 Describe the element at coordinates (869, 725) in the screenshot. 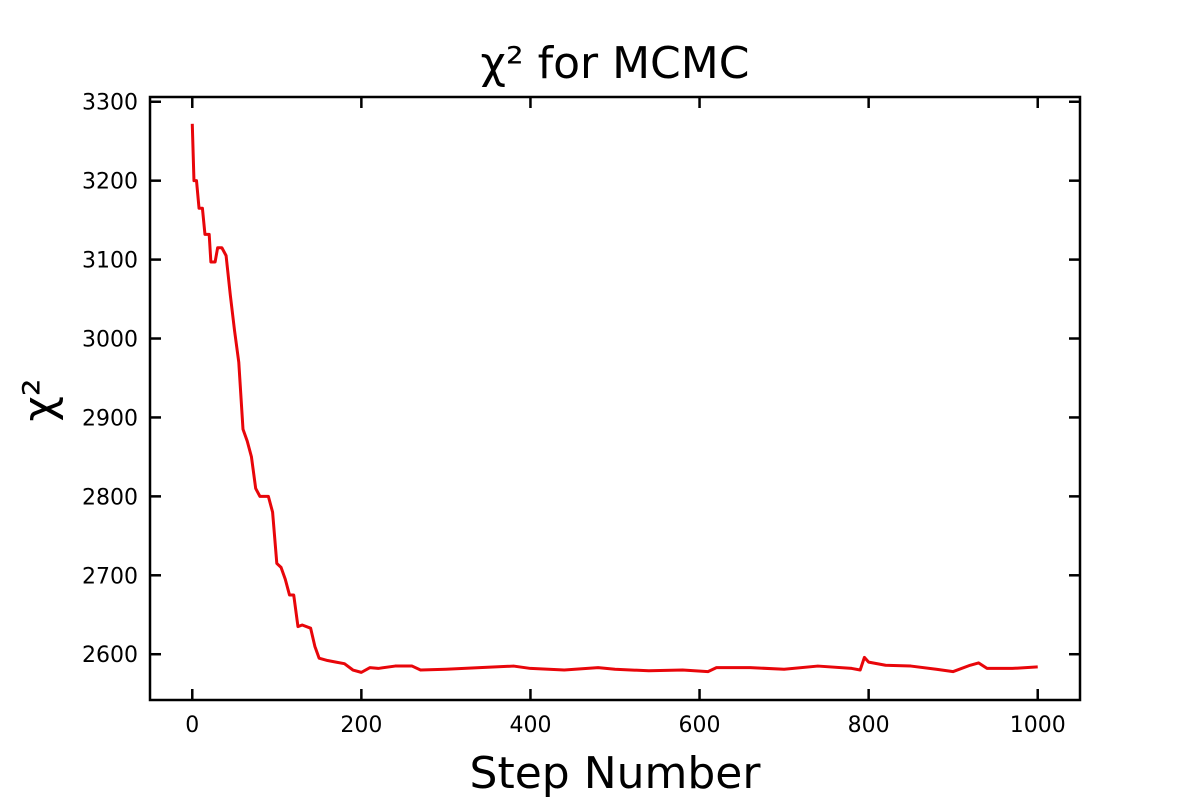

I see `x-tick-label: 800` at that location.